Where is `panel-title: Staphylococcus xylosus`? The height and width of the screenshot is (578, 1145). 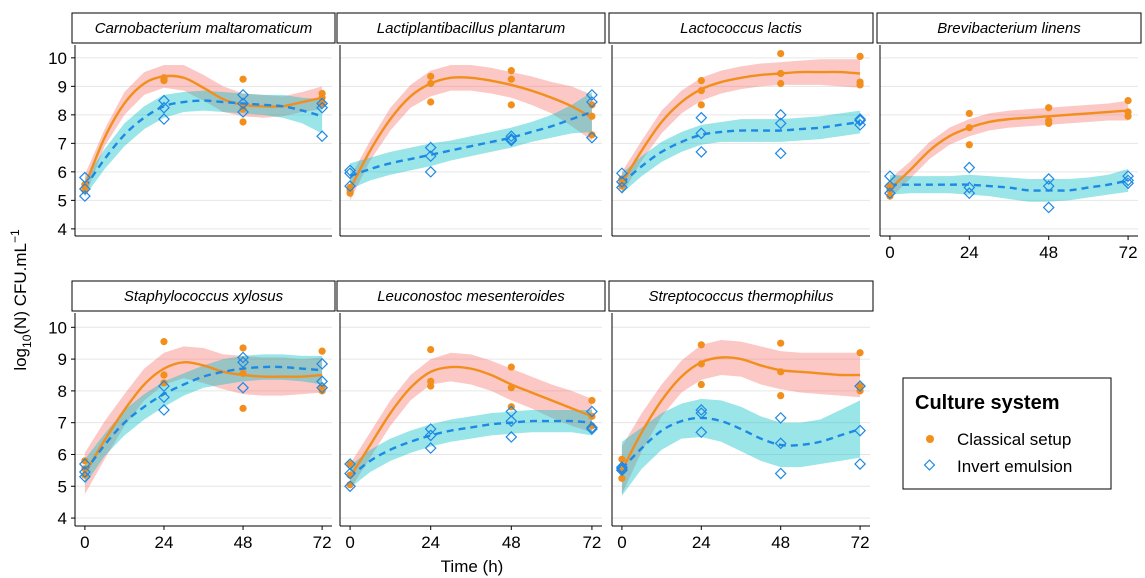 panel-title: Staphylococcus xylosus is located at coordinates (204, 296).